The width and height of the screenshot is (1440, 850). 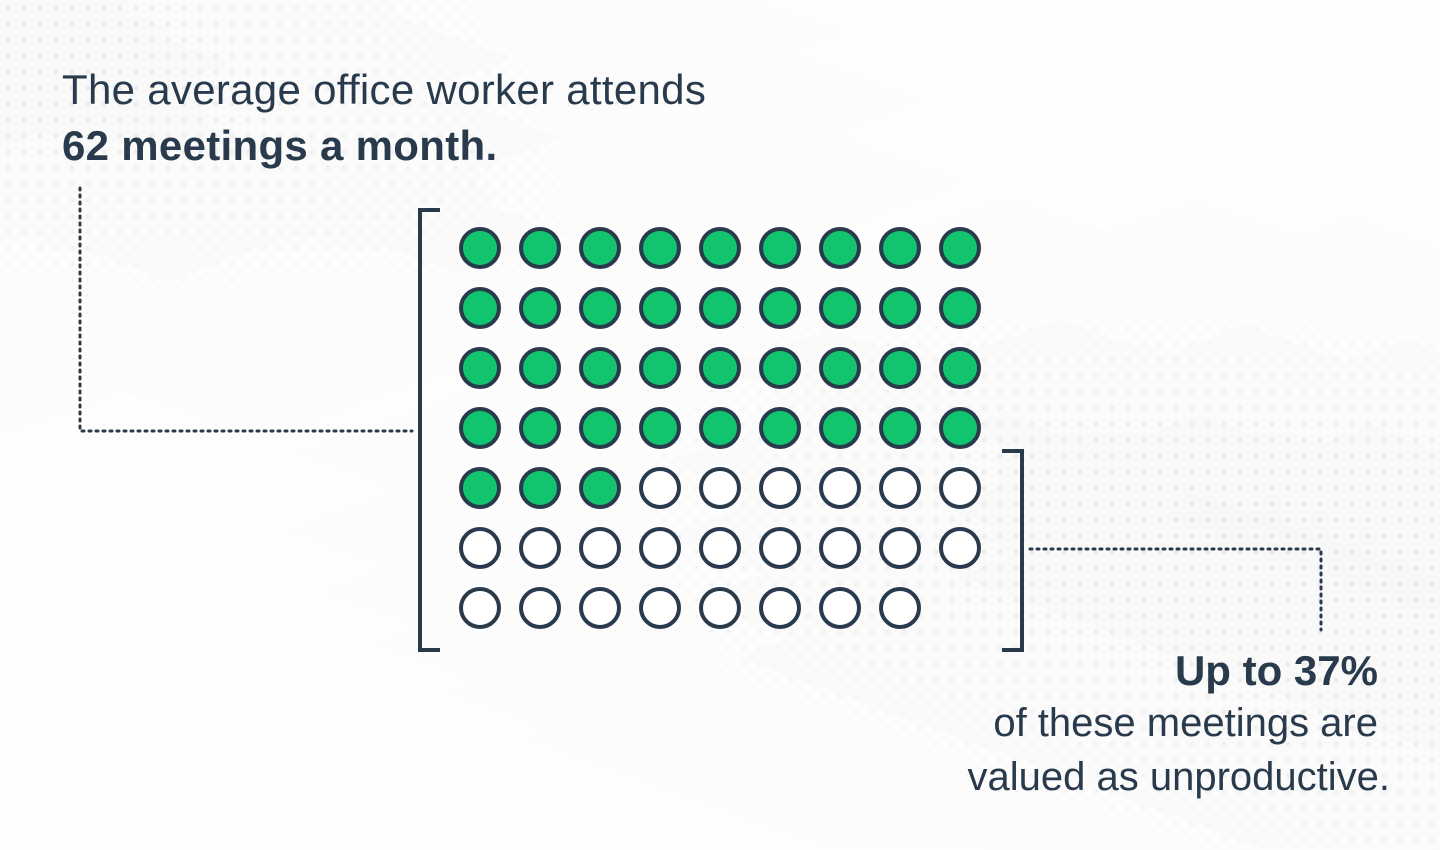 What do you see at coordinates (246, 309) in the screenshot?
I see `left-dotted-connector` at bounding box center [246, 309].